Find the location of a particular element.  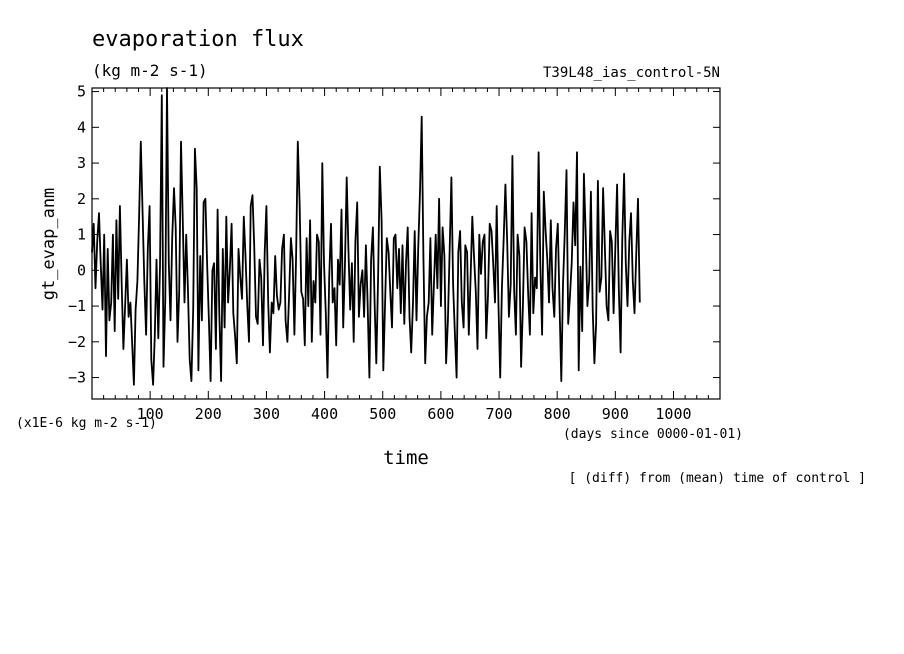

x-units-label: (days since 0000-01-01) is located at coordinates (653, 434).